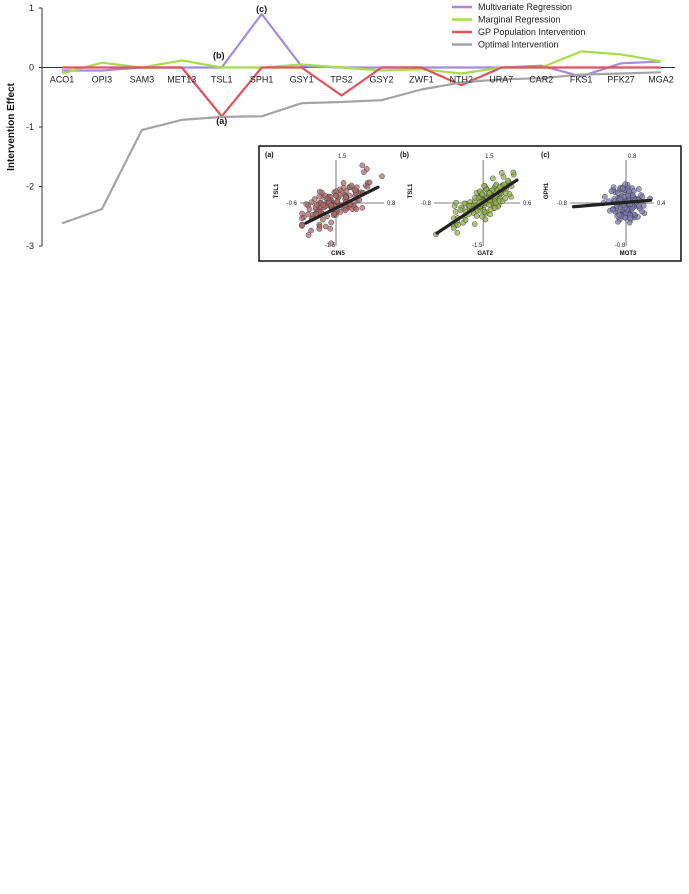 This screenshot has width=689, height=894. I want to click on inset-x-tick: 0.6, so click(527, 204).